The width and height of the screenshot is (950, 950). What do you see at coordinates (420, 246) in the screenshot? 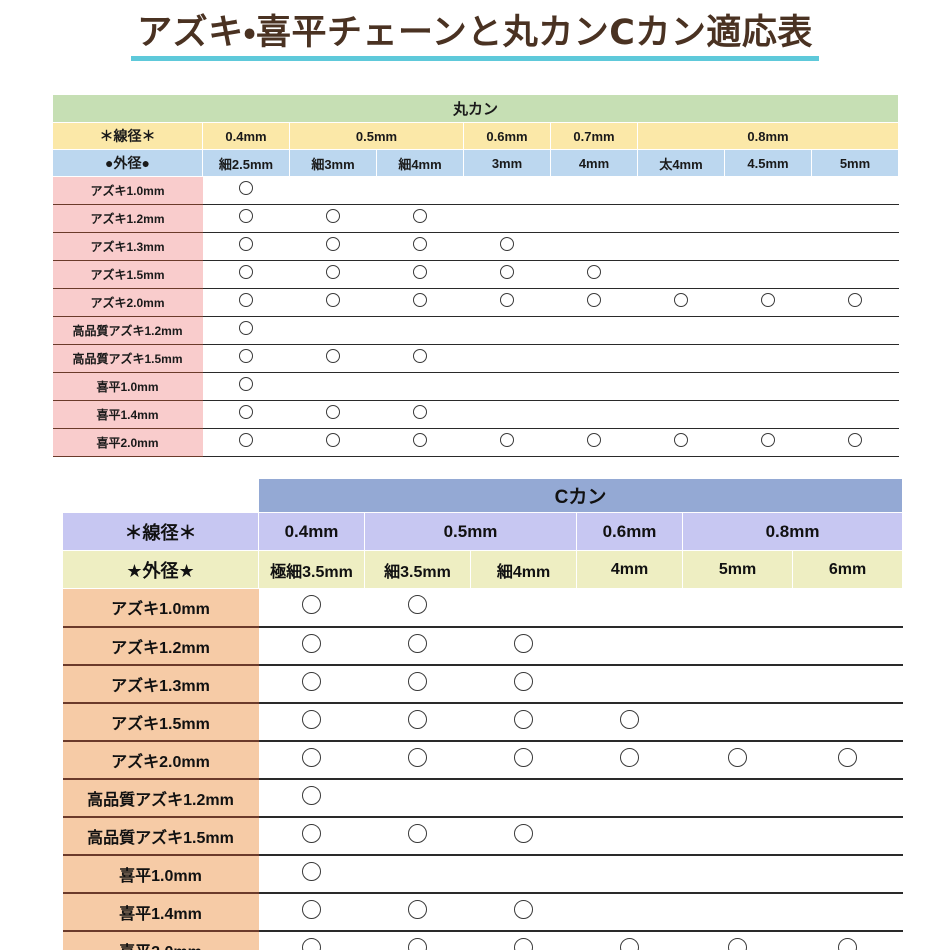
I see `marukan-cell-r2-c2` at bounding box center [420, 246].